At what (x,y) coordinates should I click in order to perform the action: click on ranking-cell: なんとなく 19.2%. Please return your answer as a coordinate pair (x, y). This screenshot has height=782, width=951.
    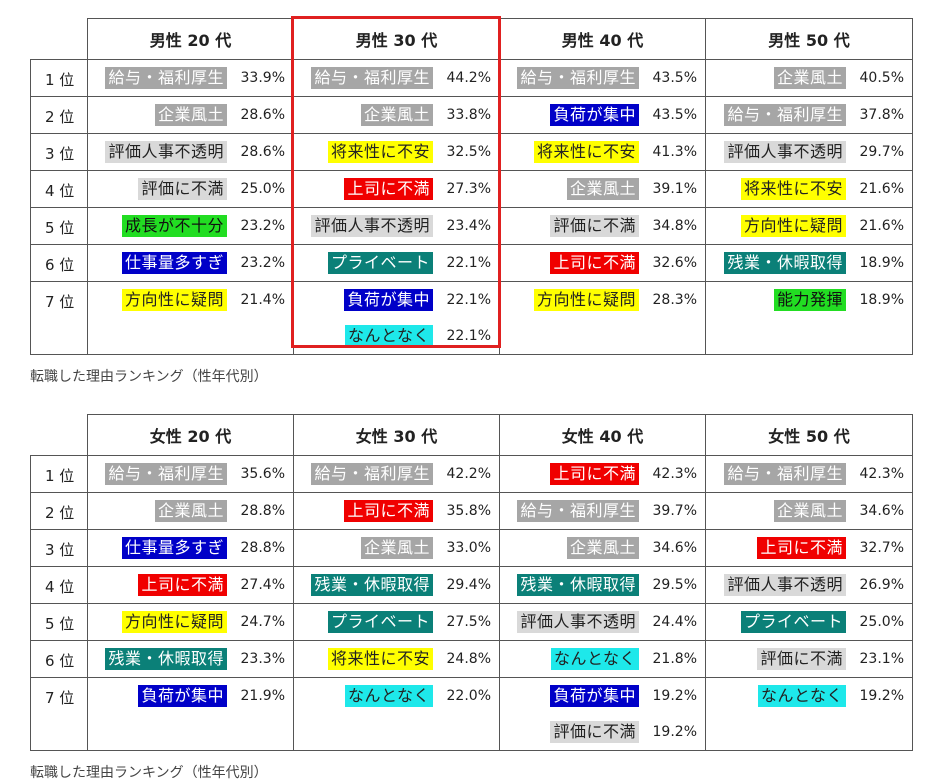
    Looking at the image, I should click on (809, 714).